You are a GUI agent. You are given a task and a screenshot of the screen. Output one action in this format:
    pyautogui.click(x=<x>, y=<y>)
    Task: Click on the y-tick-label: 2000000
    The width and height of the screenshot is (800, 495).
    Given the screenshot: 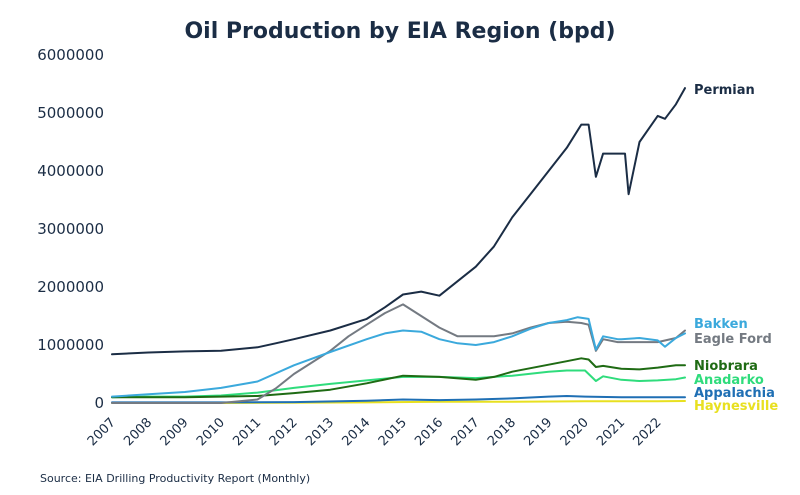 What is the action you would take?
    pyautogui.click(x=70, y=287)
    